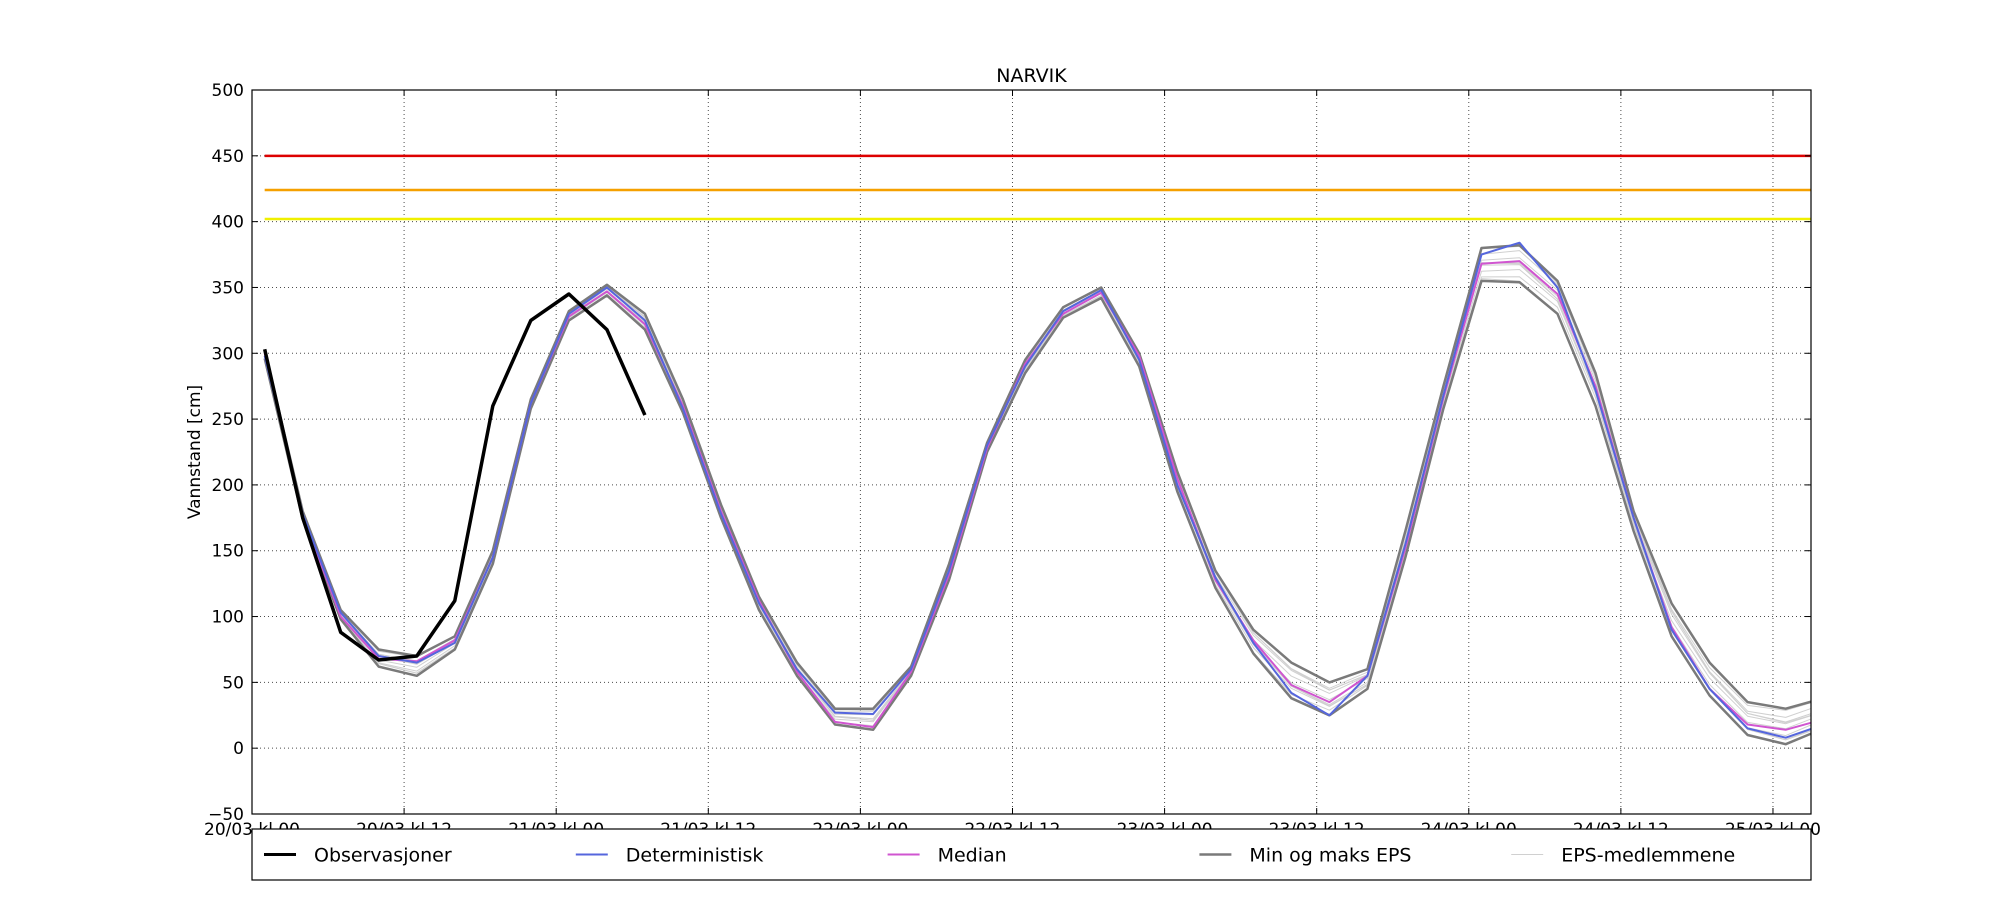 The height and width of the screenshot is (904, 2000). I want to click on y-tick-label: 450, so click(228, 157).